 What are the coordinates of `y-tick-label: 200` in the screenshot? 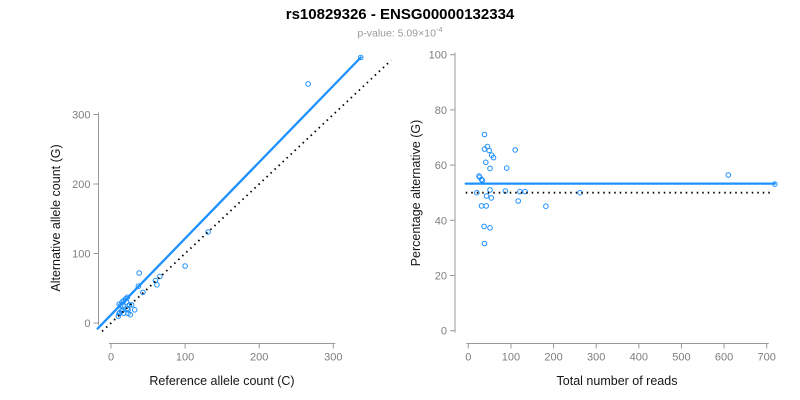 It's located at (81, 185).